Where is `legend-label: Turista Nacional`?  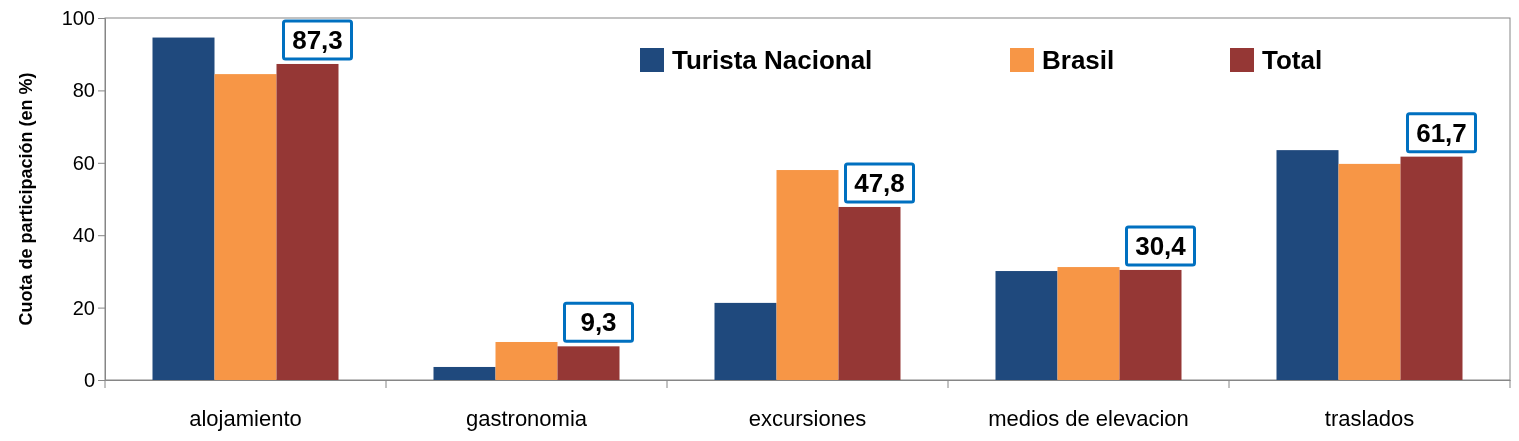
legend-label: Turista Nacional is located at coordinates (772, 60).